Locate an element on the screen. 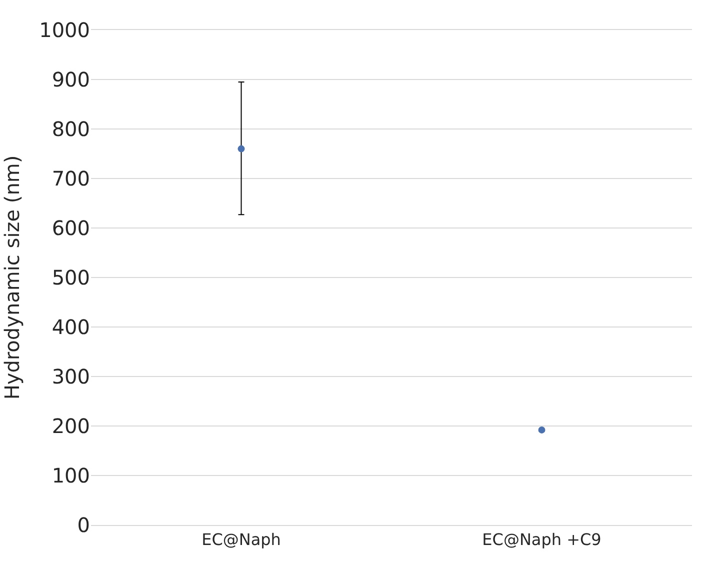  y-tick-label: 700 is located at coordinates (71, 178).